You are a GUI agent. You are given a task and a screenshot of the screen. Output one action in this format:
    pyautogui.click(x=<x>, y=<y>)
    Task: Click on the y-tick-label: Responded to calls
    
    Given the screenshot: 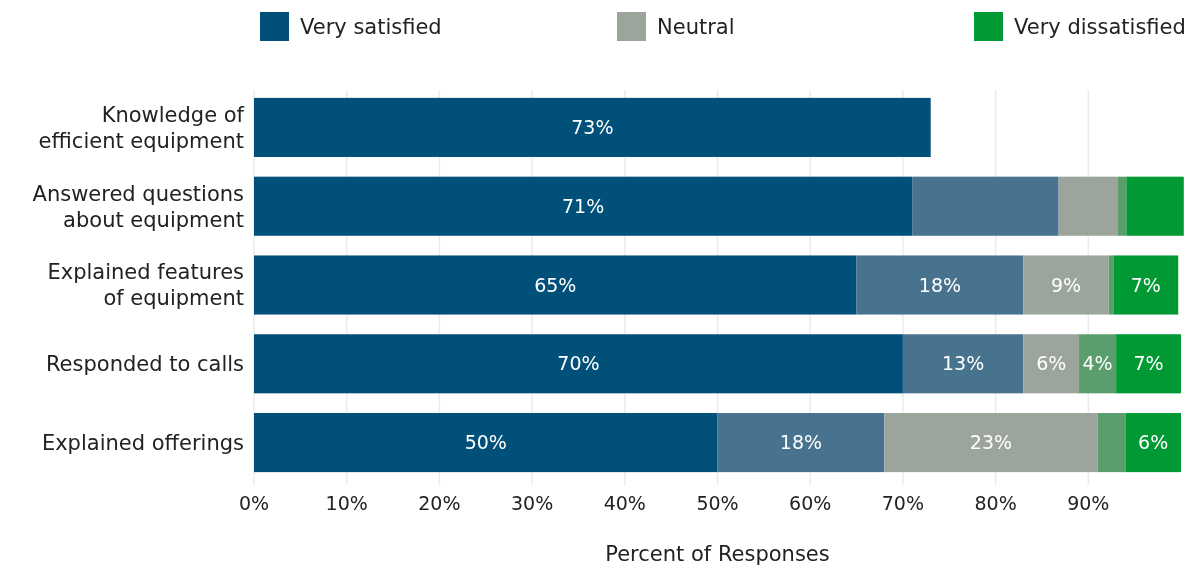 What is the action you would take?
    pyautogui.click(x=144, y=364)
    